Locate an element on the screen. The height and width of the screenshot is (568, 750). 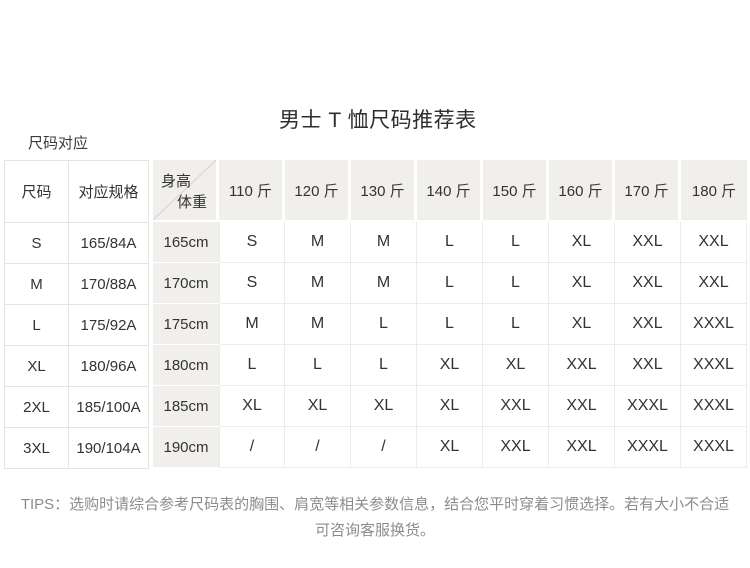
weight-header-cell: 110 斤 is located at coordinates (252, 191).